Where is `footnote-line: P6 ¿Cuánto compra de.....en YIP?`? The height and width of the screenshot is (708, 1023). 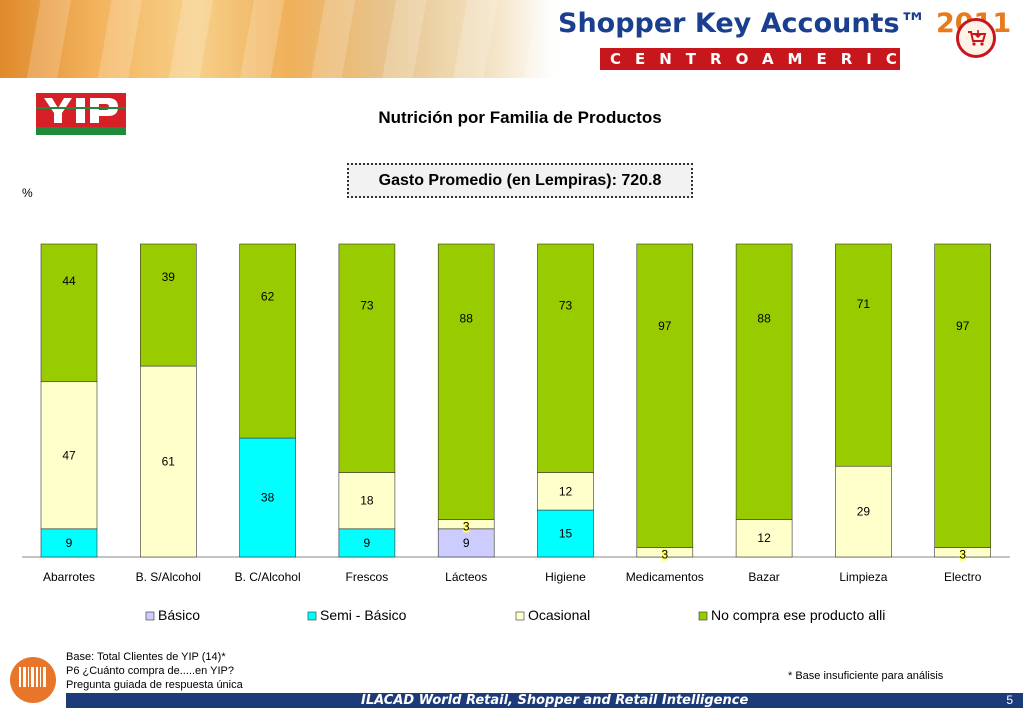
footnote-line: P6 ¿Cuánto compra de.....en YIP? is located at coordinates (150, 671).